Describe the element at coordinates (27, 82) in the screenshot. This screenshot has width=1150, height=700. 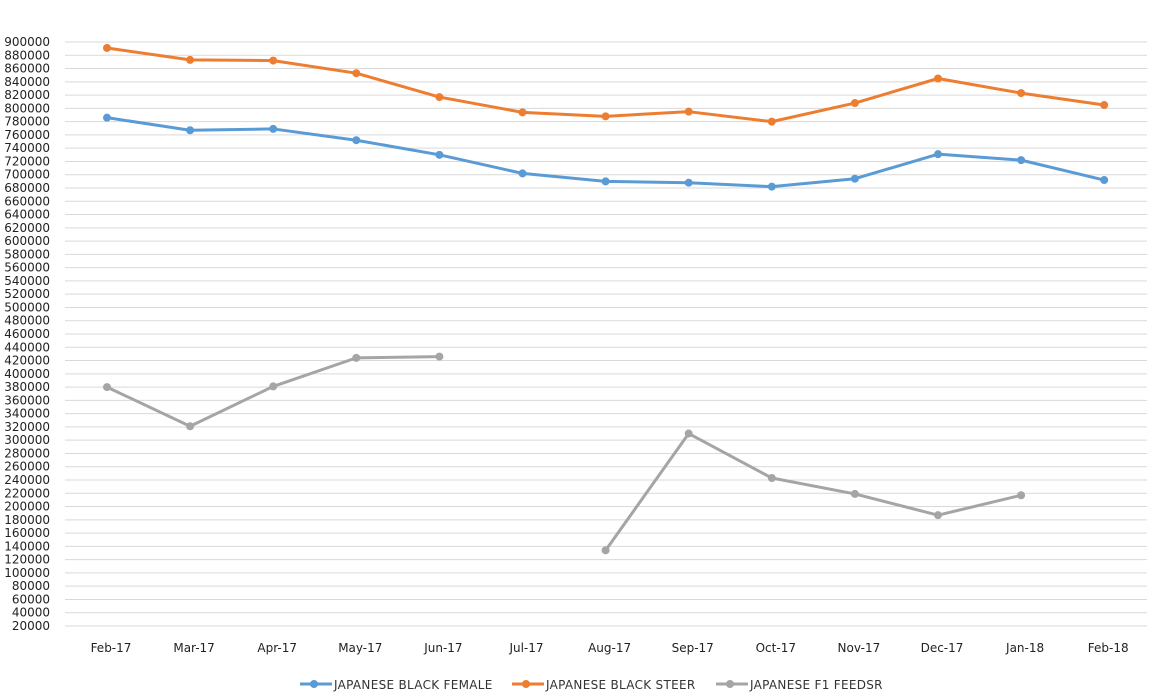
I see `y-tick-label: 840000` at that location.